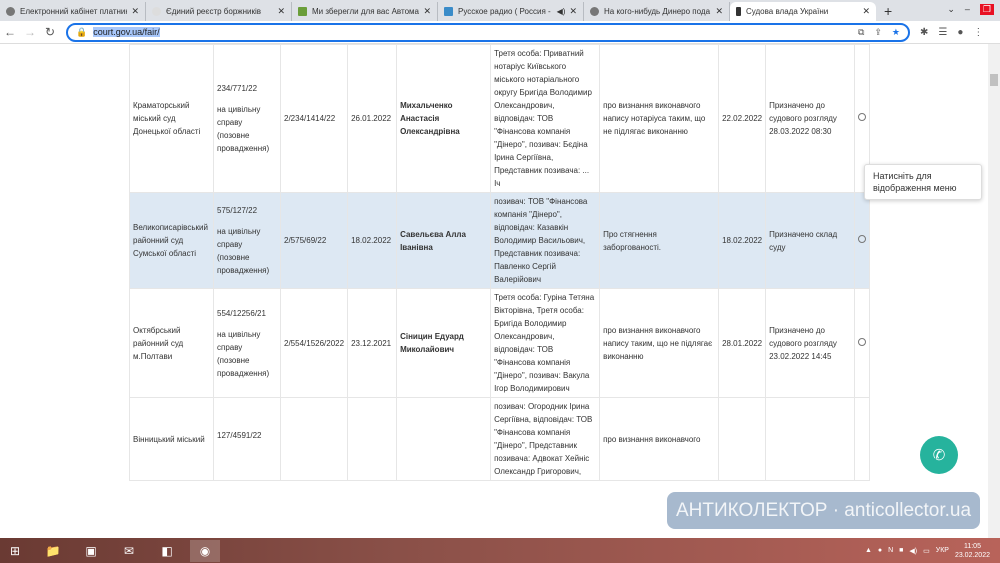 This screenshot has height=563, width=1000. I want to click on cell-proc-no: 2/554/1526/2022, so click(314, 343).